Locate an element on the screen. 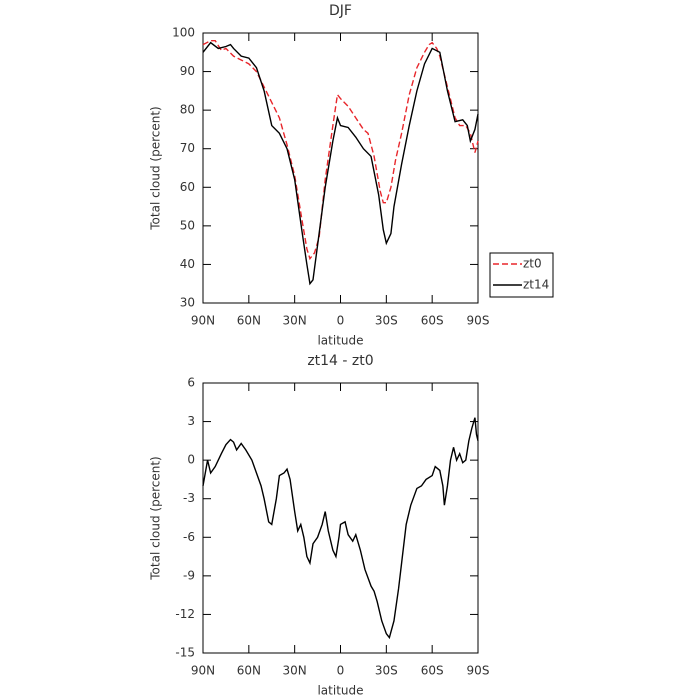 Image resolution: width=700 pixels, height=700 pixels. y-tick-label: 60 is located at coordinates (187, 187).